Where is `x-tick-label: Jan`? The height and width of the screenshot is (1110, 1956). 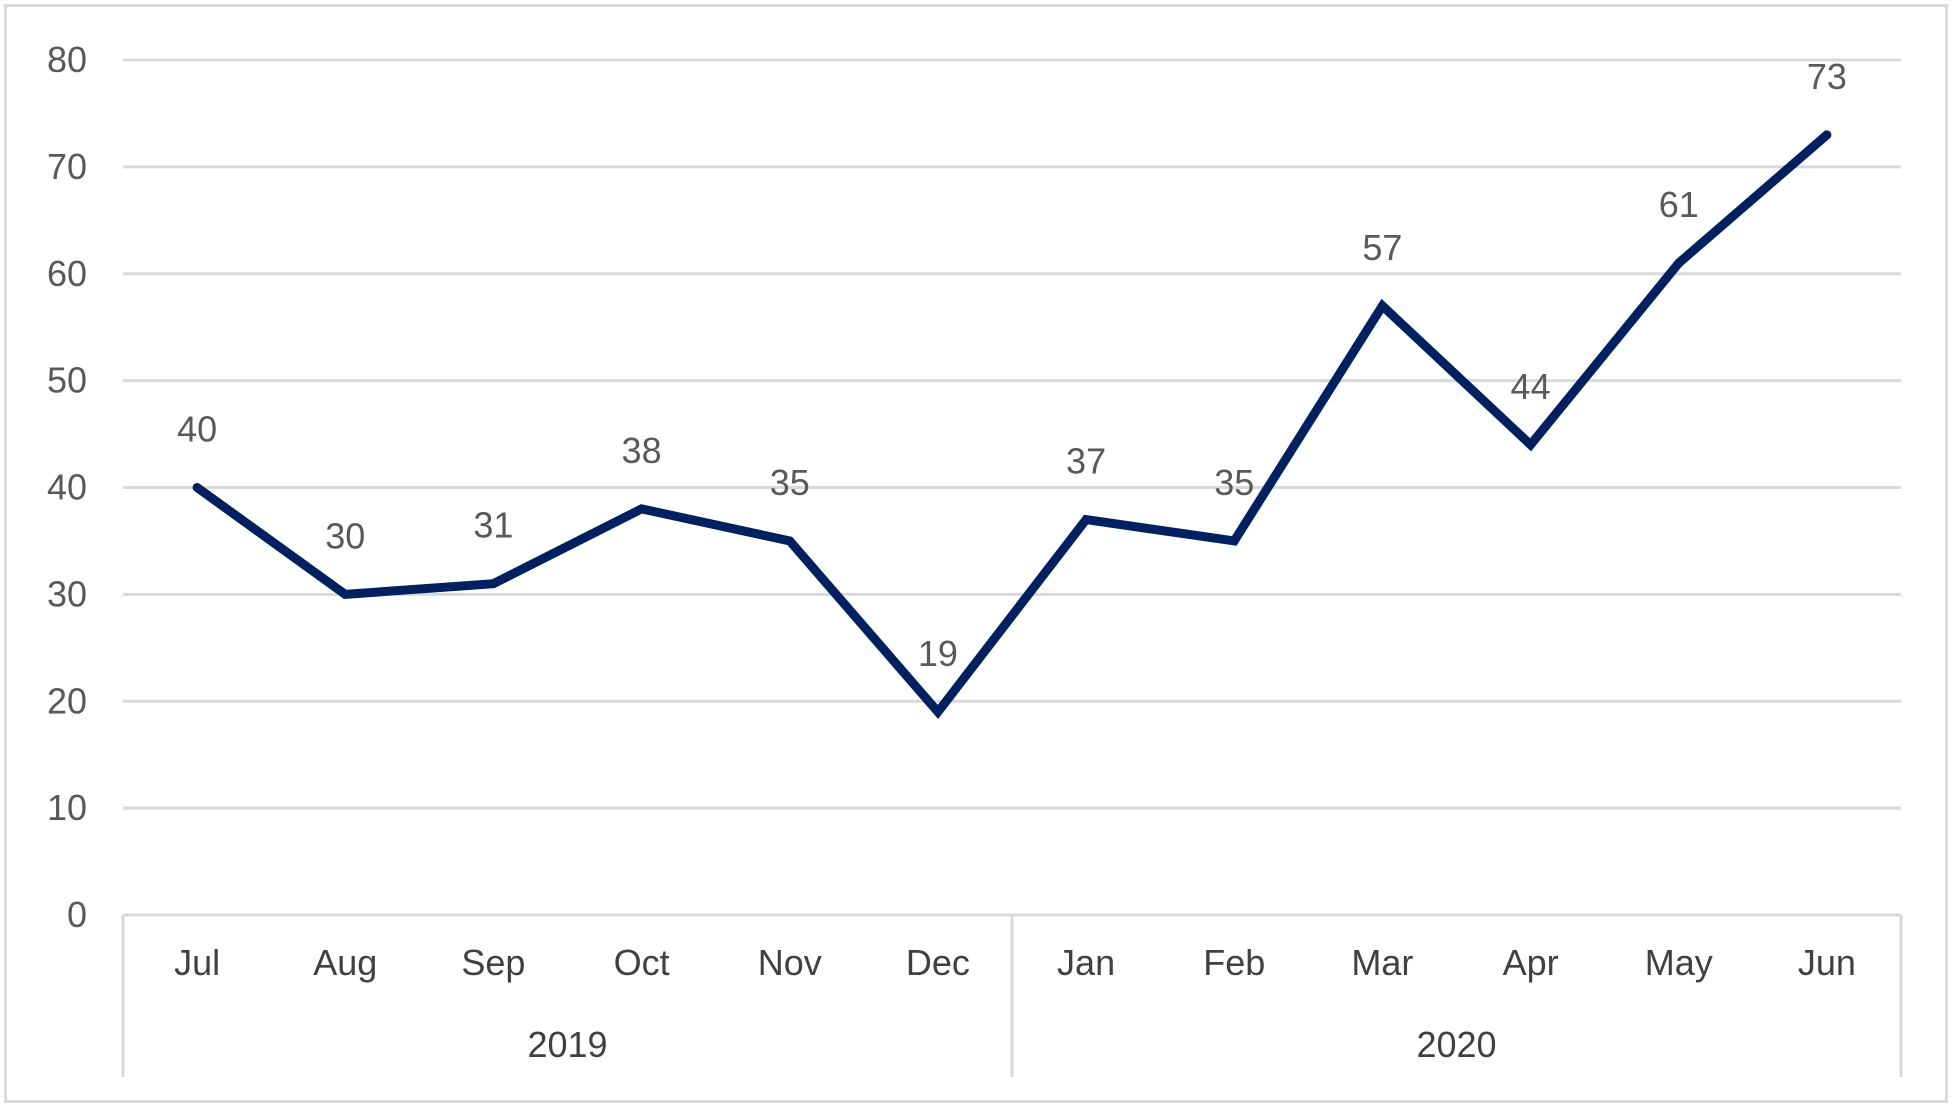
x-tick-label: Jan is located at coordinates (1086, 962).